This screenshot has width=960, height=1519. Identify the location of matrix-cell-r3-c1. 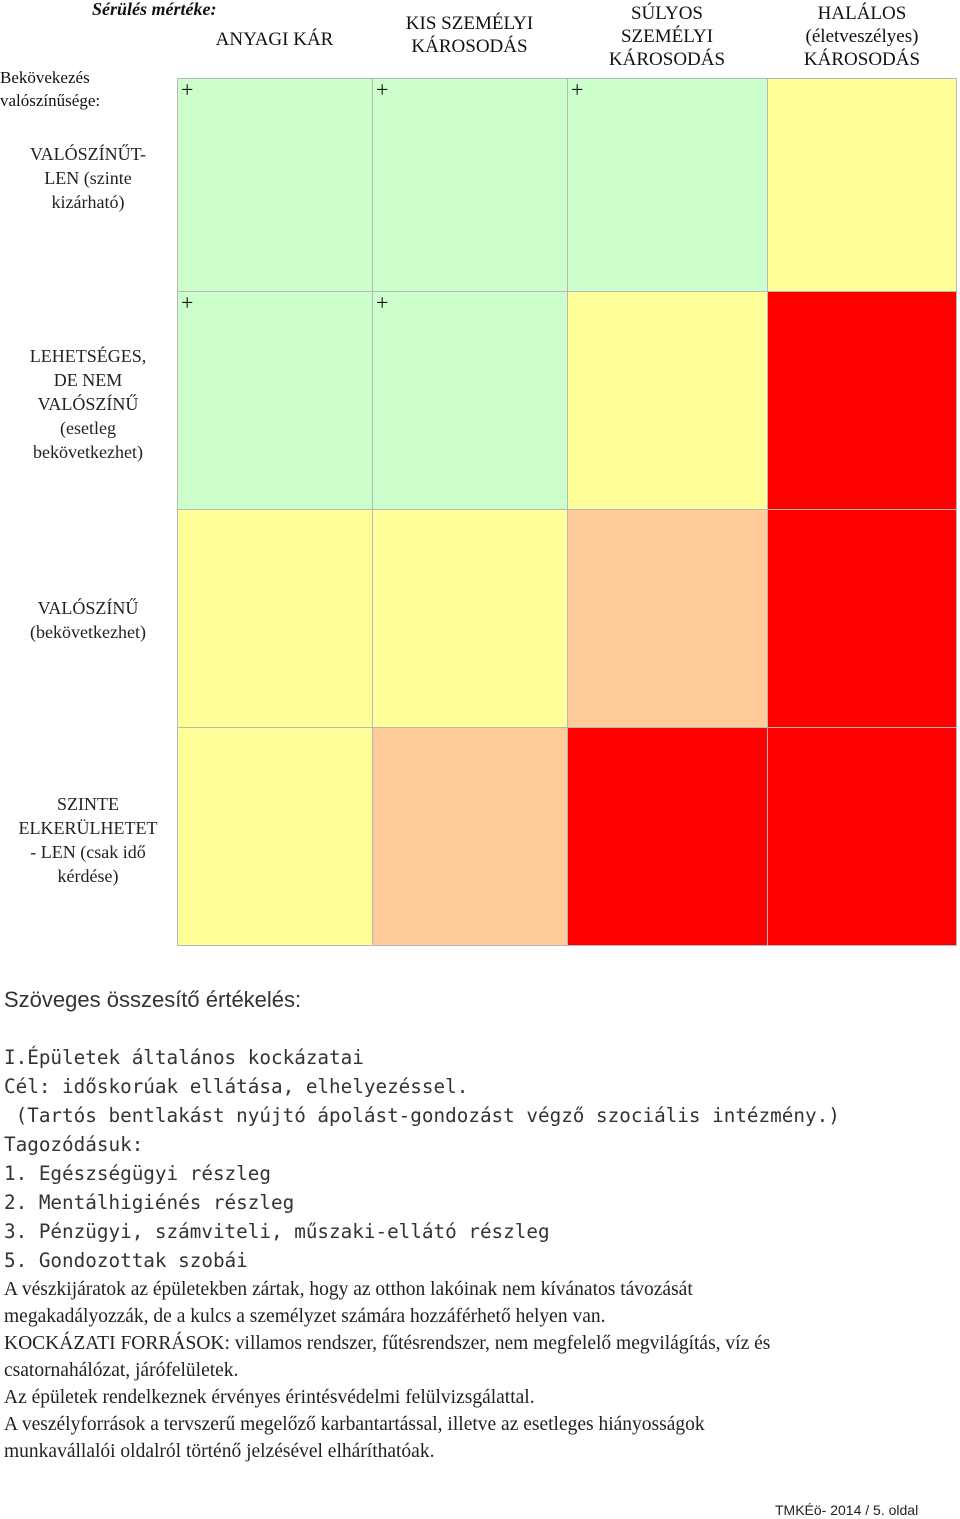
(274, 618).